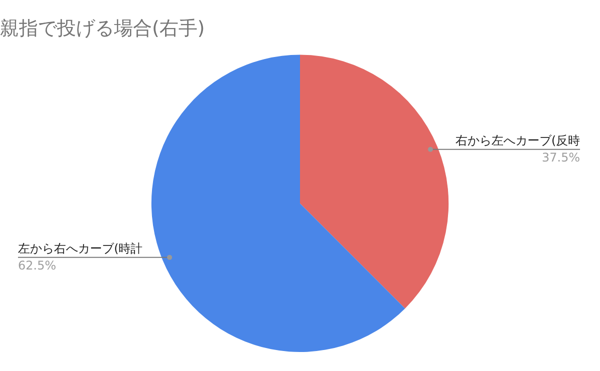 Image resolution: width=600 pixels, height=371 pixels. I want to click on data-label: 62.5%, so click(37, 265).